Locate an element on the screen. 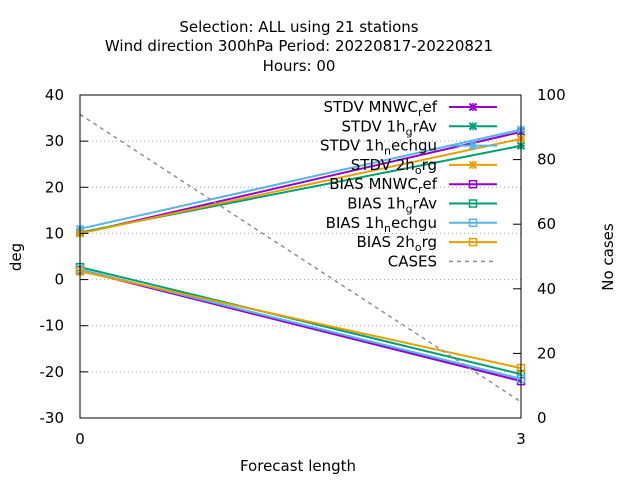  legend-label: BIAS 1hnechgu is located at coordinates (381, 224).